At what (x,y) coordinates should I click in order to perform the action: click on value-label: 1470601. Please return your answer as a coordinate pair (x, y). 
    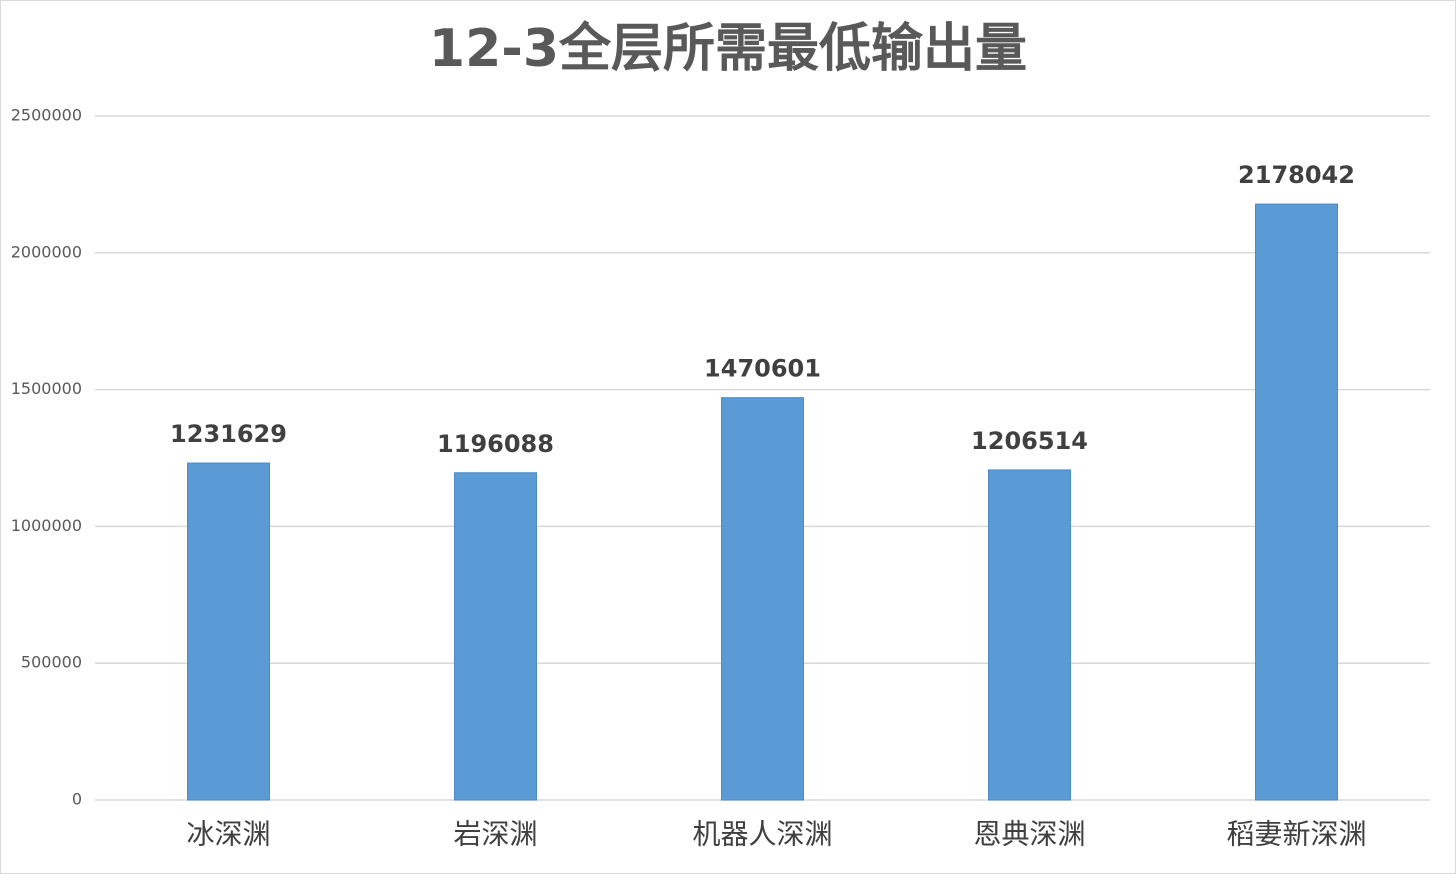
    Looking at the image, I should click on (762, 369).